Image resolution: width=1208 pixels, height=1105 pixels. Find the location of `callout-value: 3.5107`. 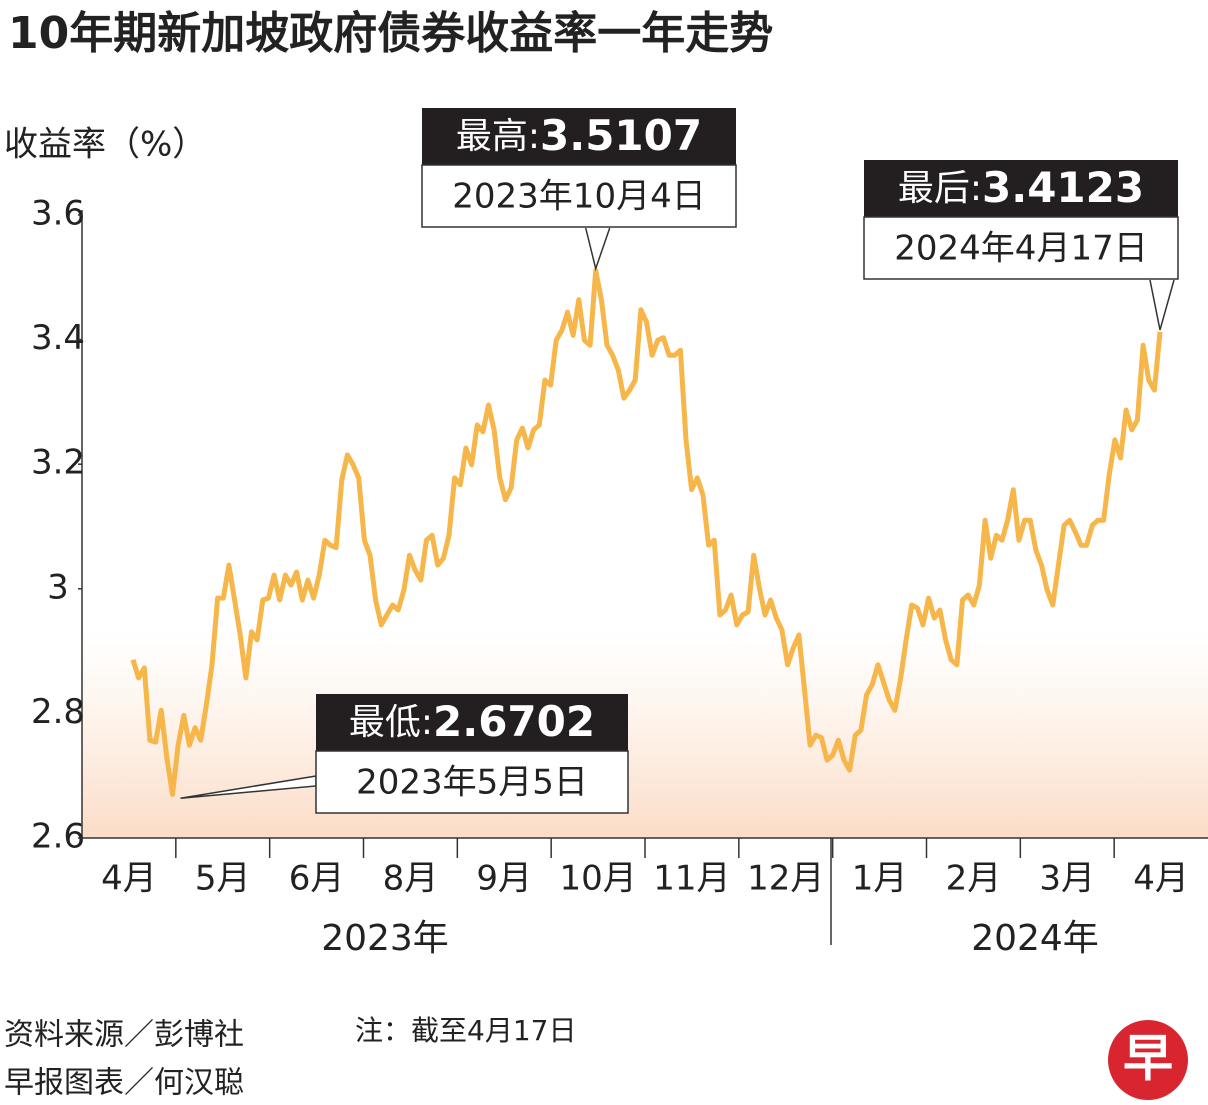

callout-value: 3.5107 is located at coordinates (621, 135).